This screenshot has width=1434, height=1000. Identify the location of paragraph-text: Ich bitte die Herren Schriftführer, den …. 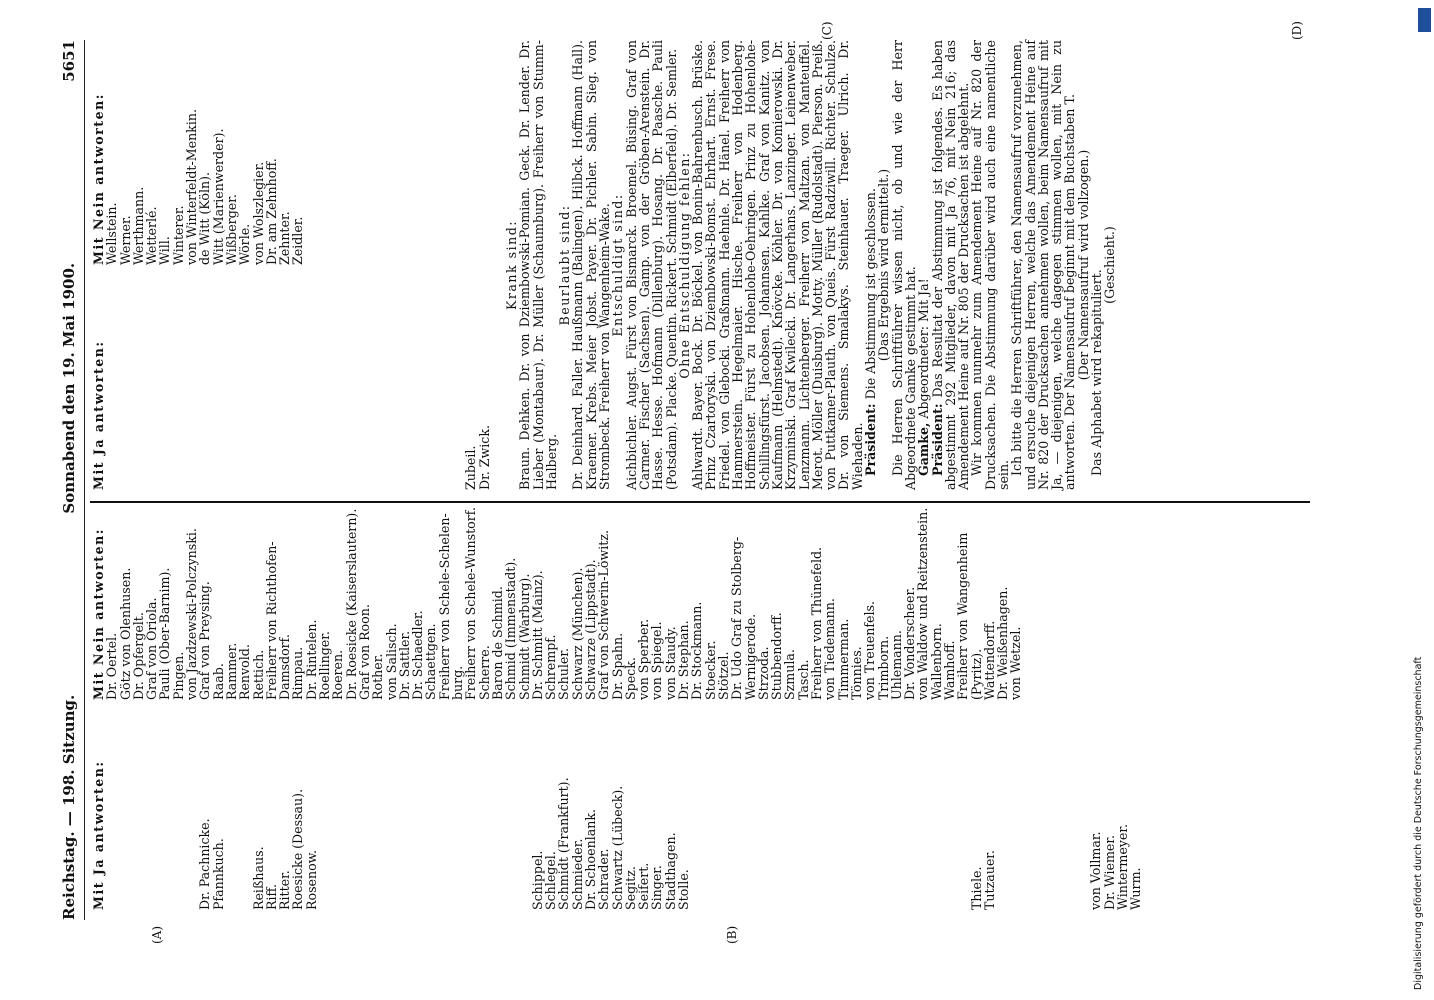
(1043, 265).